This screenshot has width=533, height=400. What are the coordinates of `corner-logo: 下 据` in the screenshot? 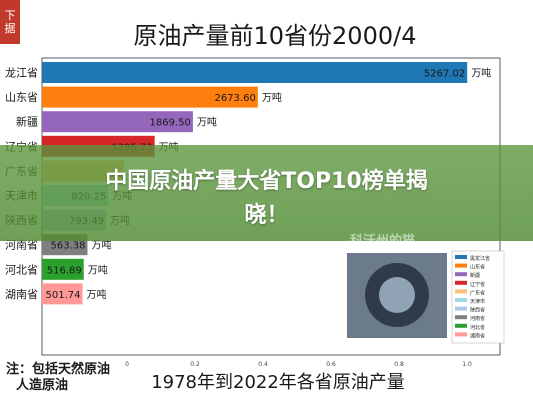 It's located at (10, 22).